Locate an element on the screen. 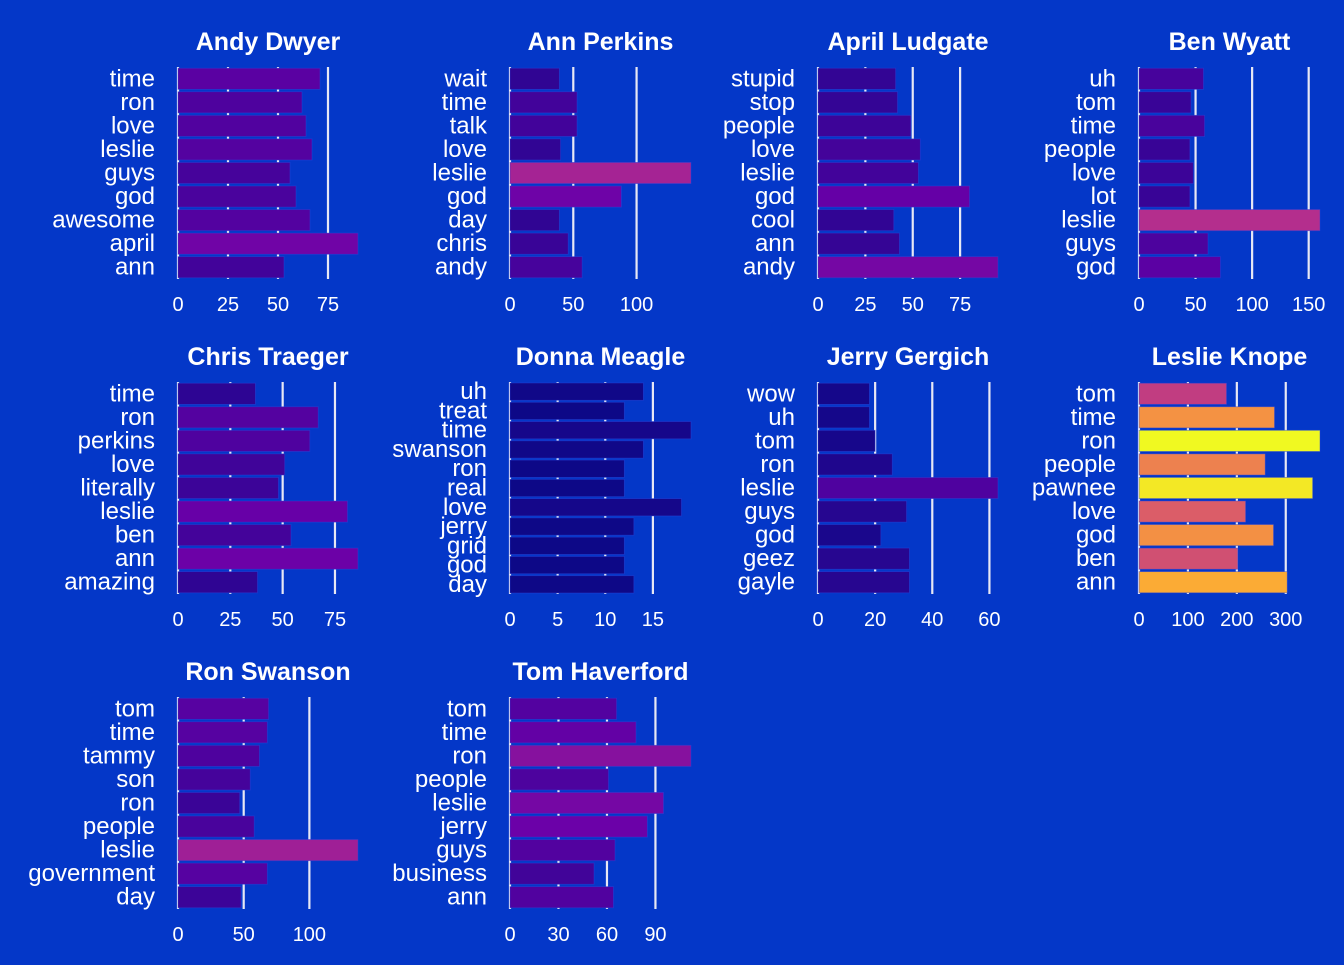 This screenshot has width=1344, height=965. bar-day is located at coordinates (572, 584).